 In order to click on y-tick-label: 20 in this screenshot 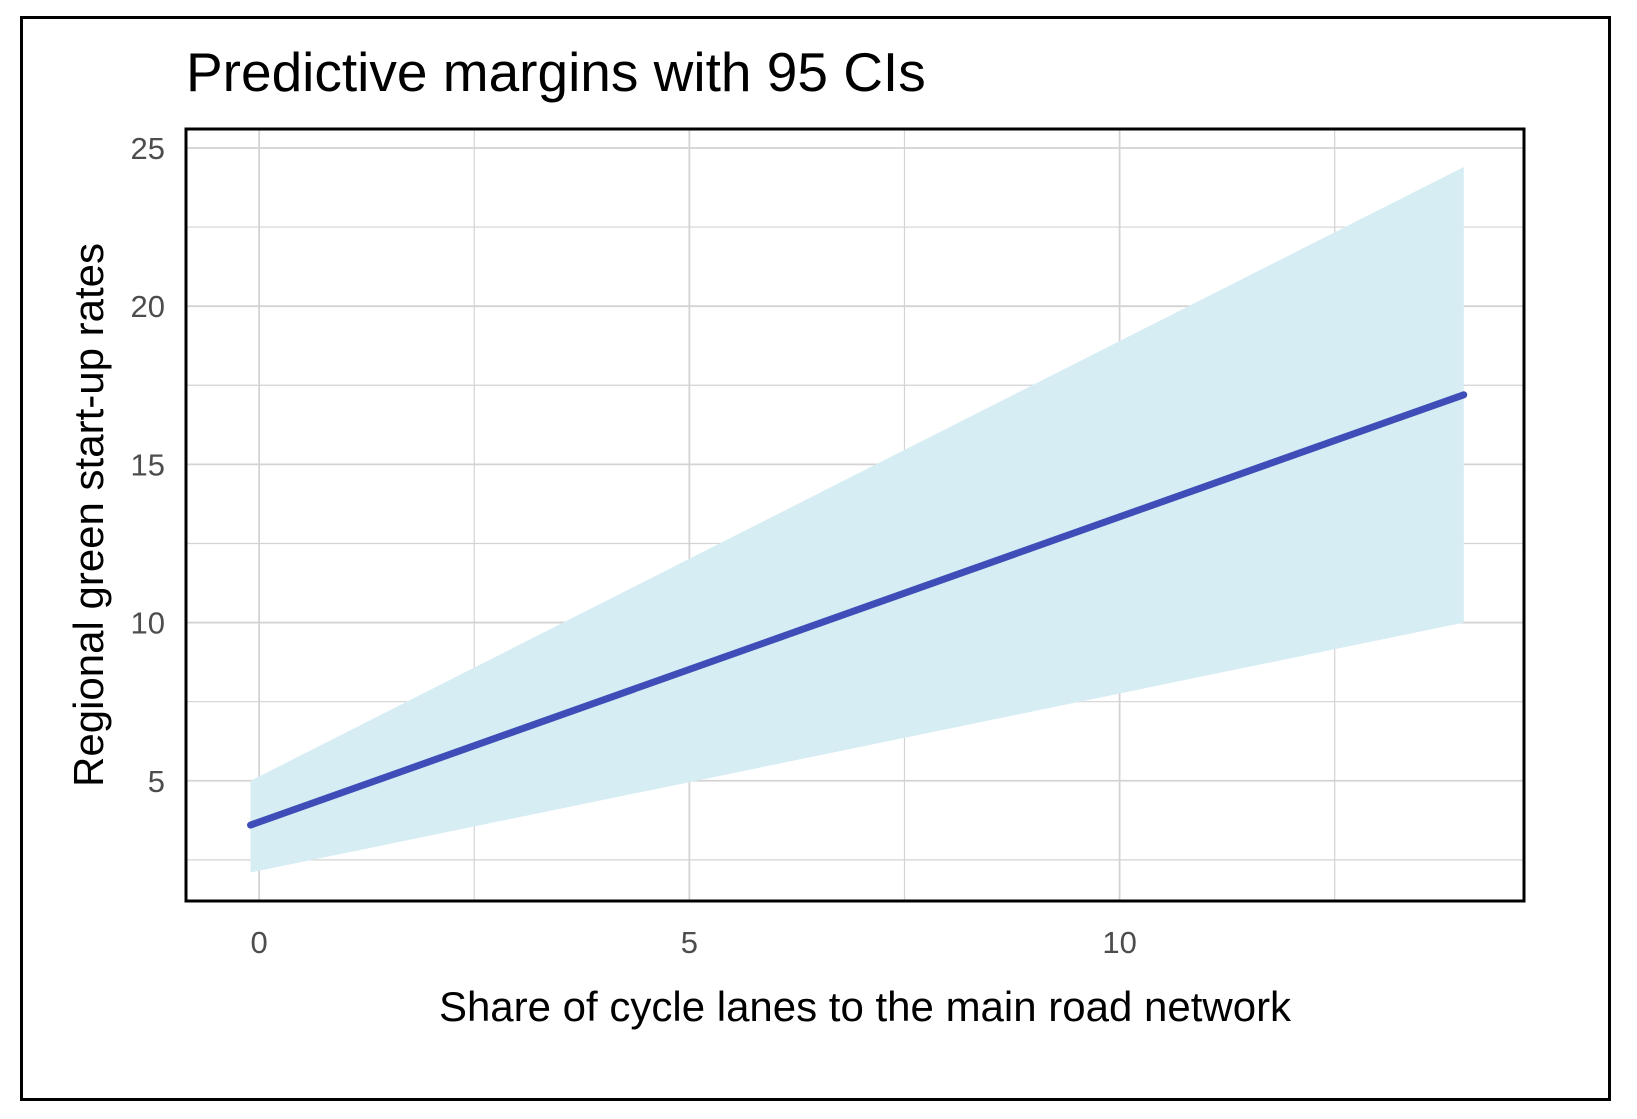, I will do `click(148, 306)`.